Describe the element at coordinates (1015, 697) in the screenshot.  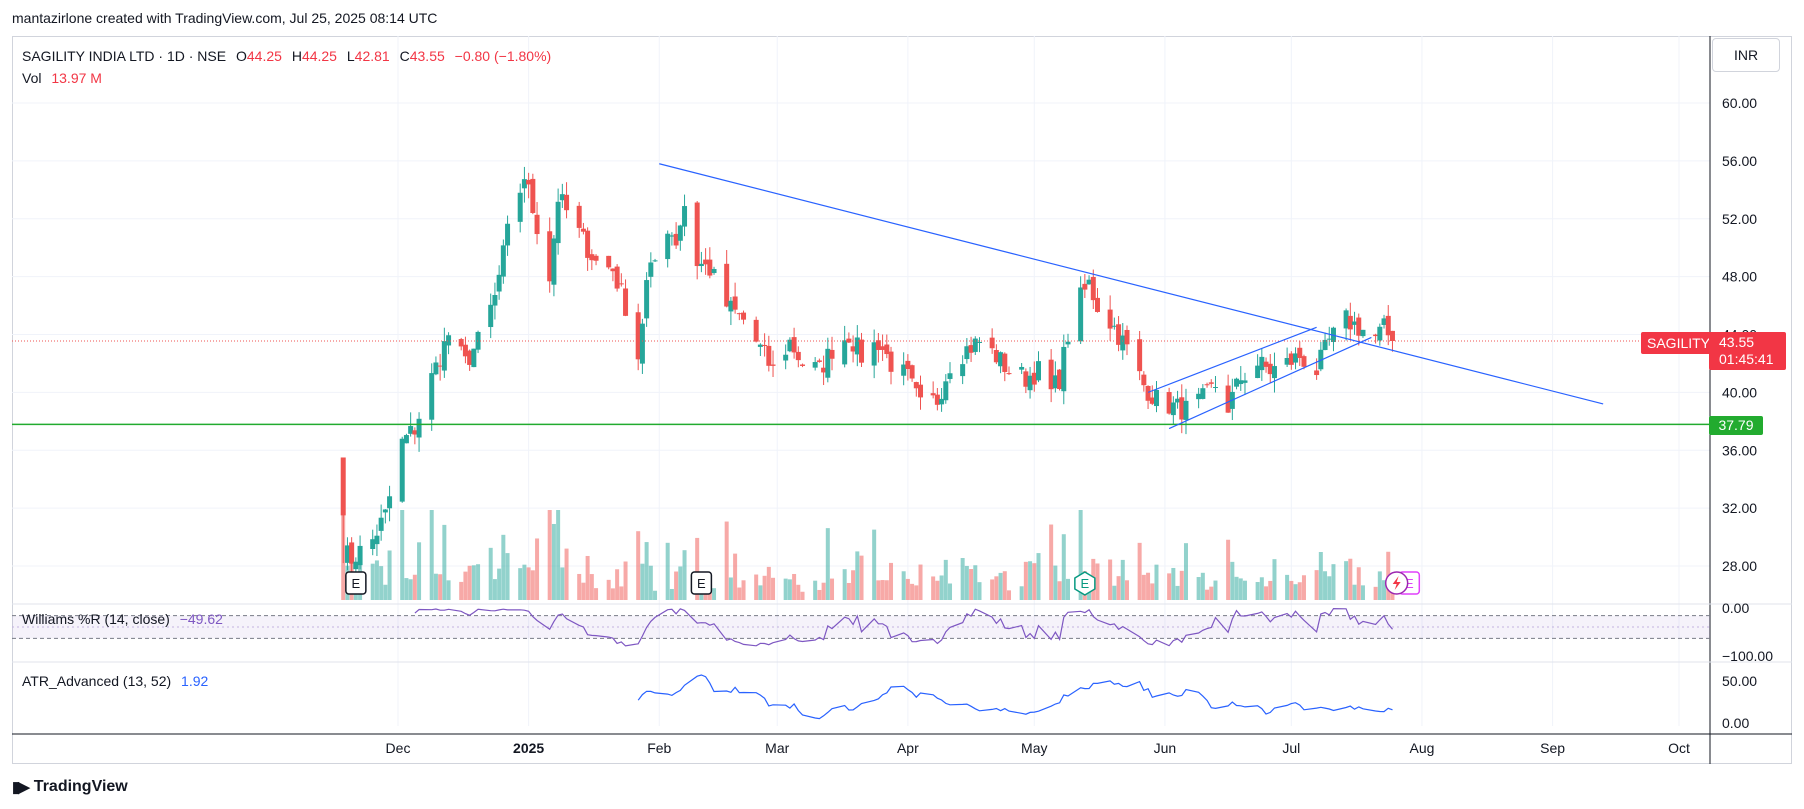
I see `atr-line` at that location.